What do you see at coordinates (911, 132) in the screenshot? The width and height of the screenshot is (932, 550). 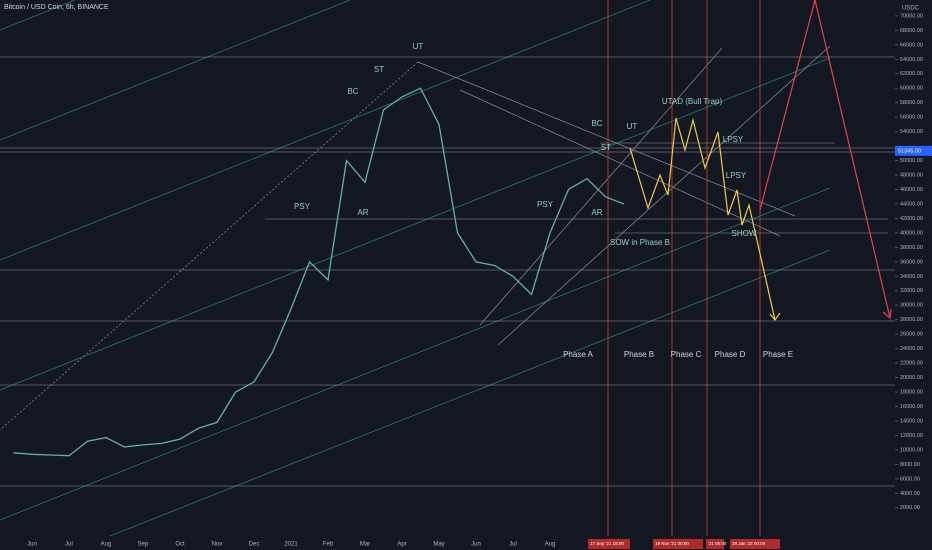 I see `y-tick-label: 54000.00` at bounding box center [911, 132].